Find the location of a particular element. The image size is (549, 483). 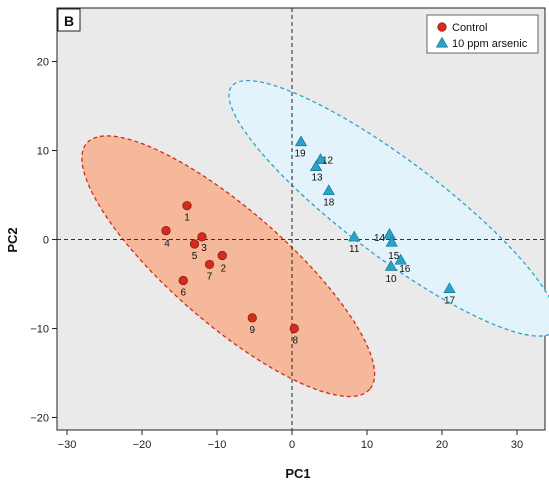

x-tick-label: −20 is located at coordinates (142, 445).